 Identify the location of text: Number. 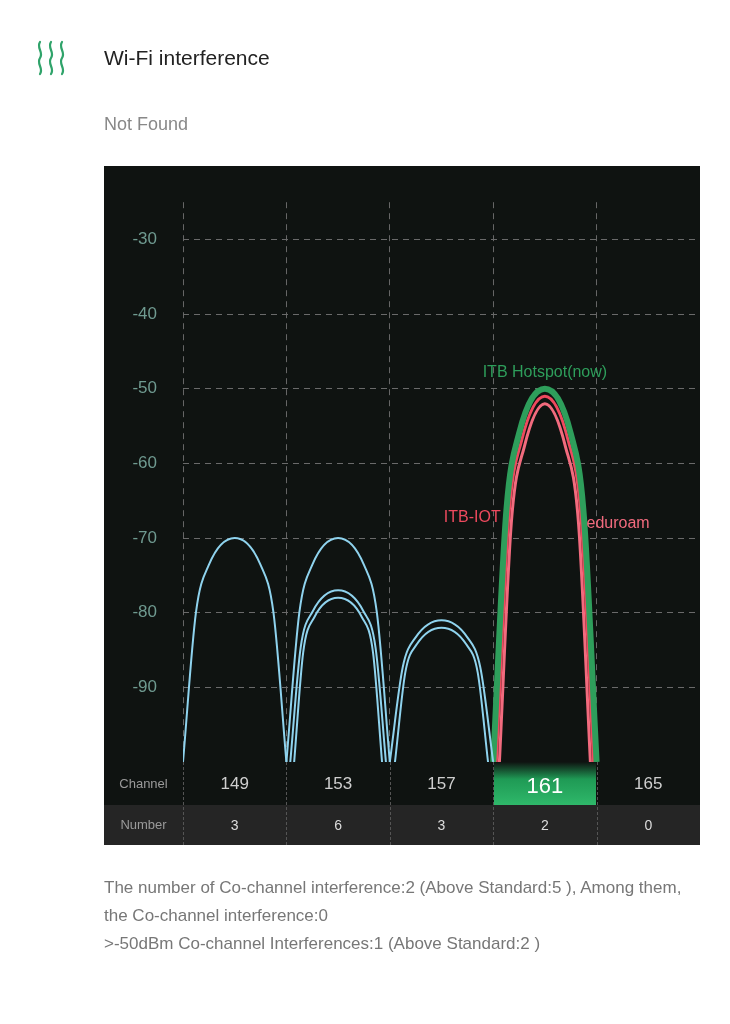
(143, 825).